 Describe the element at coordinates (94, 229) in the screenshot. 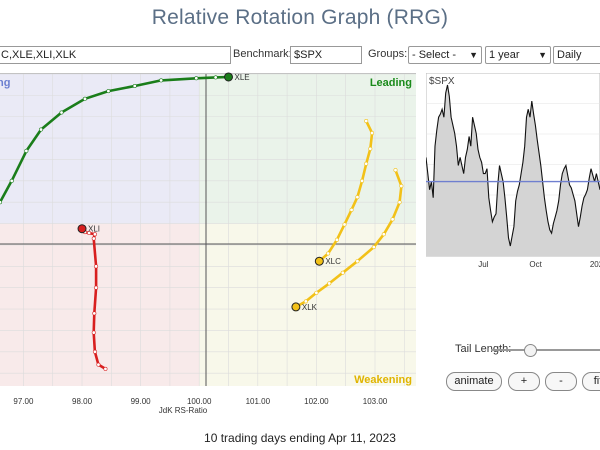

I see `series-label-xli: XLI` at that location.